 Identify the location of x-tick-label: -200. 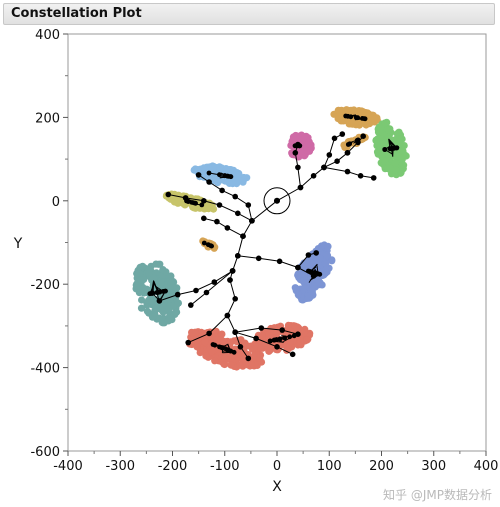
(173, 466).